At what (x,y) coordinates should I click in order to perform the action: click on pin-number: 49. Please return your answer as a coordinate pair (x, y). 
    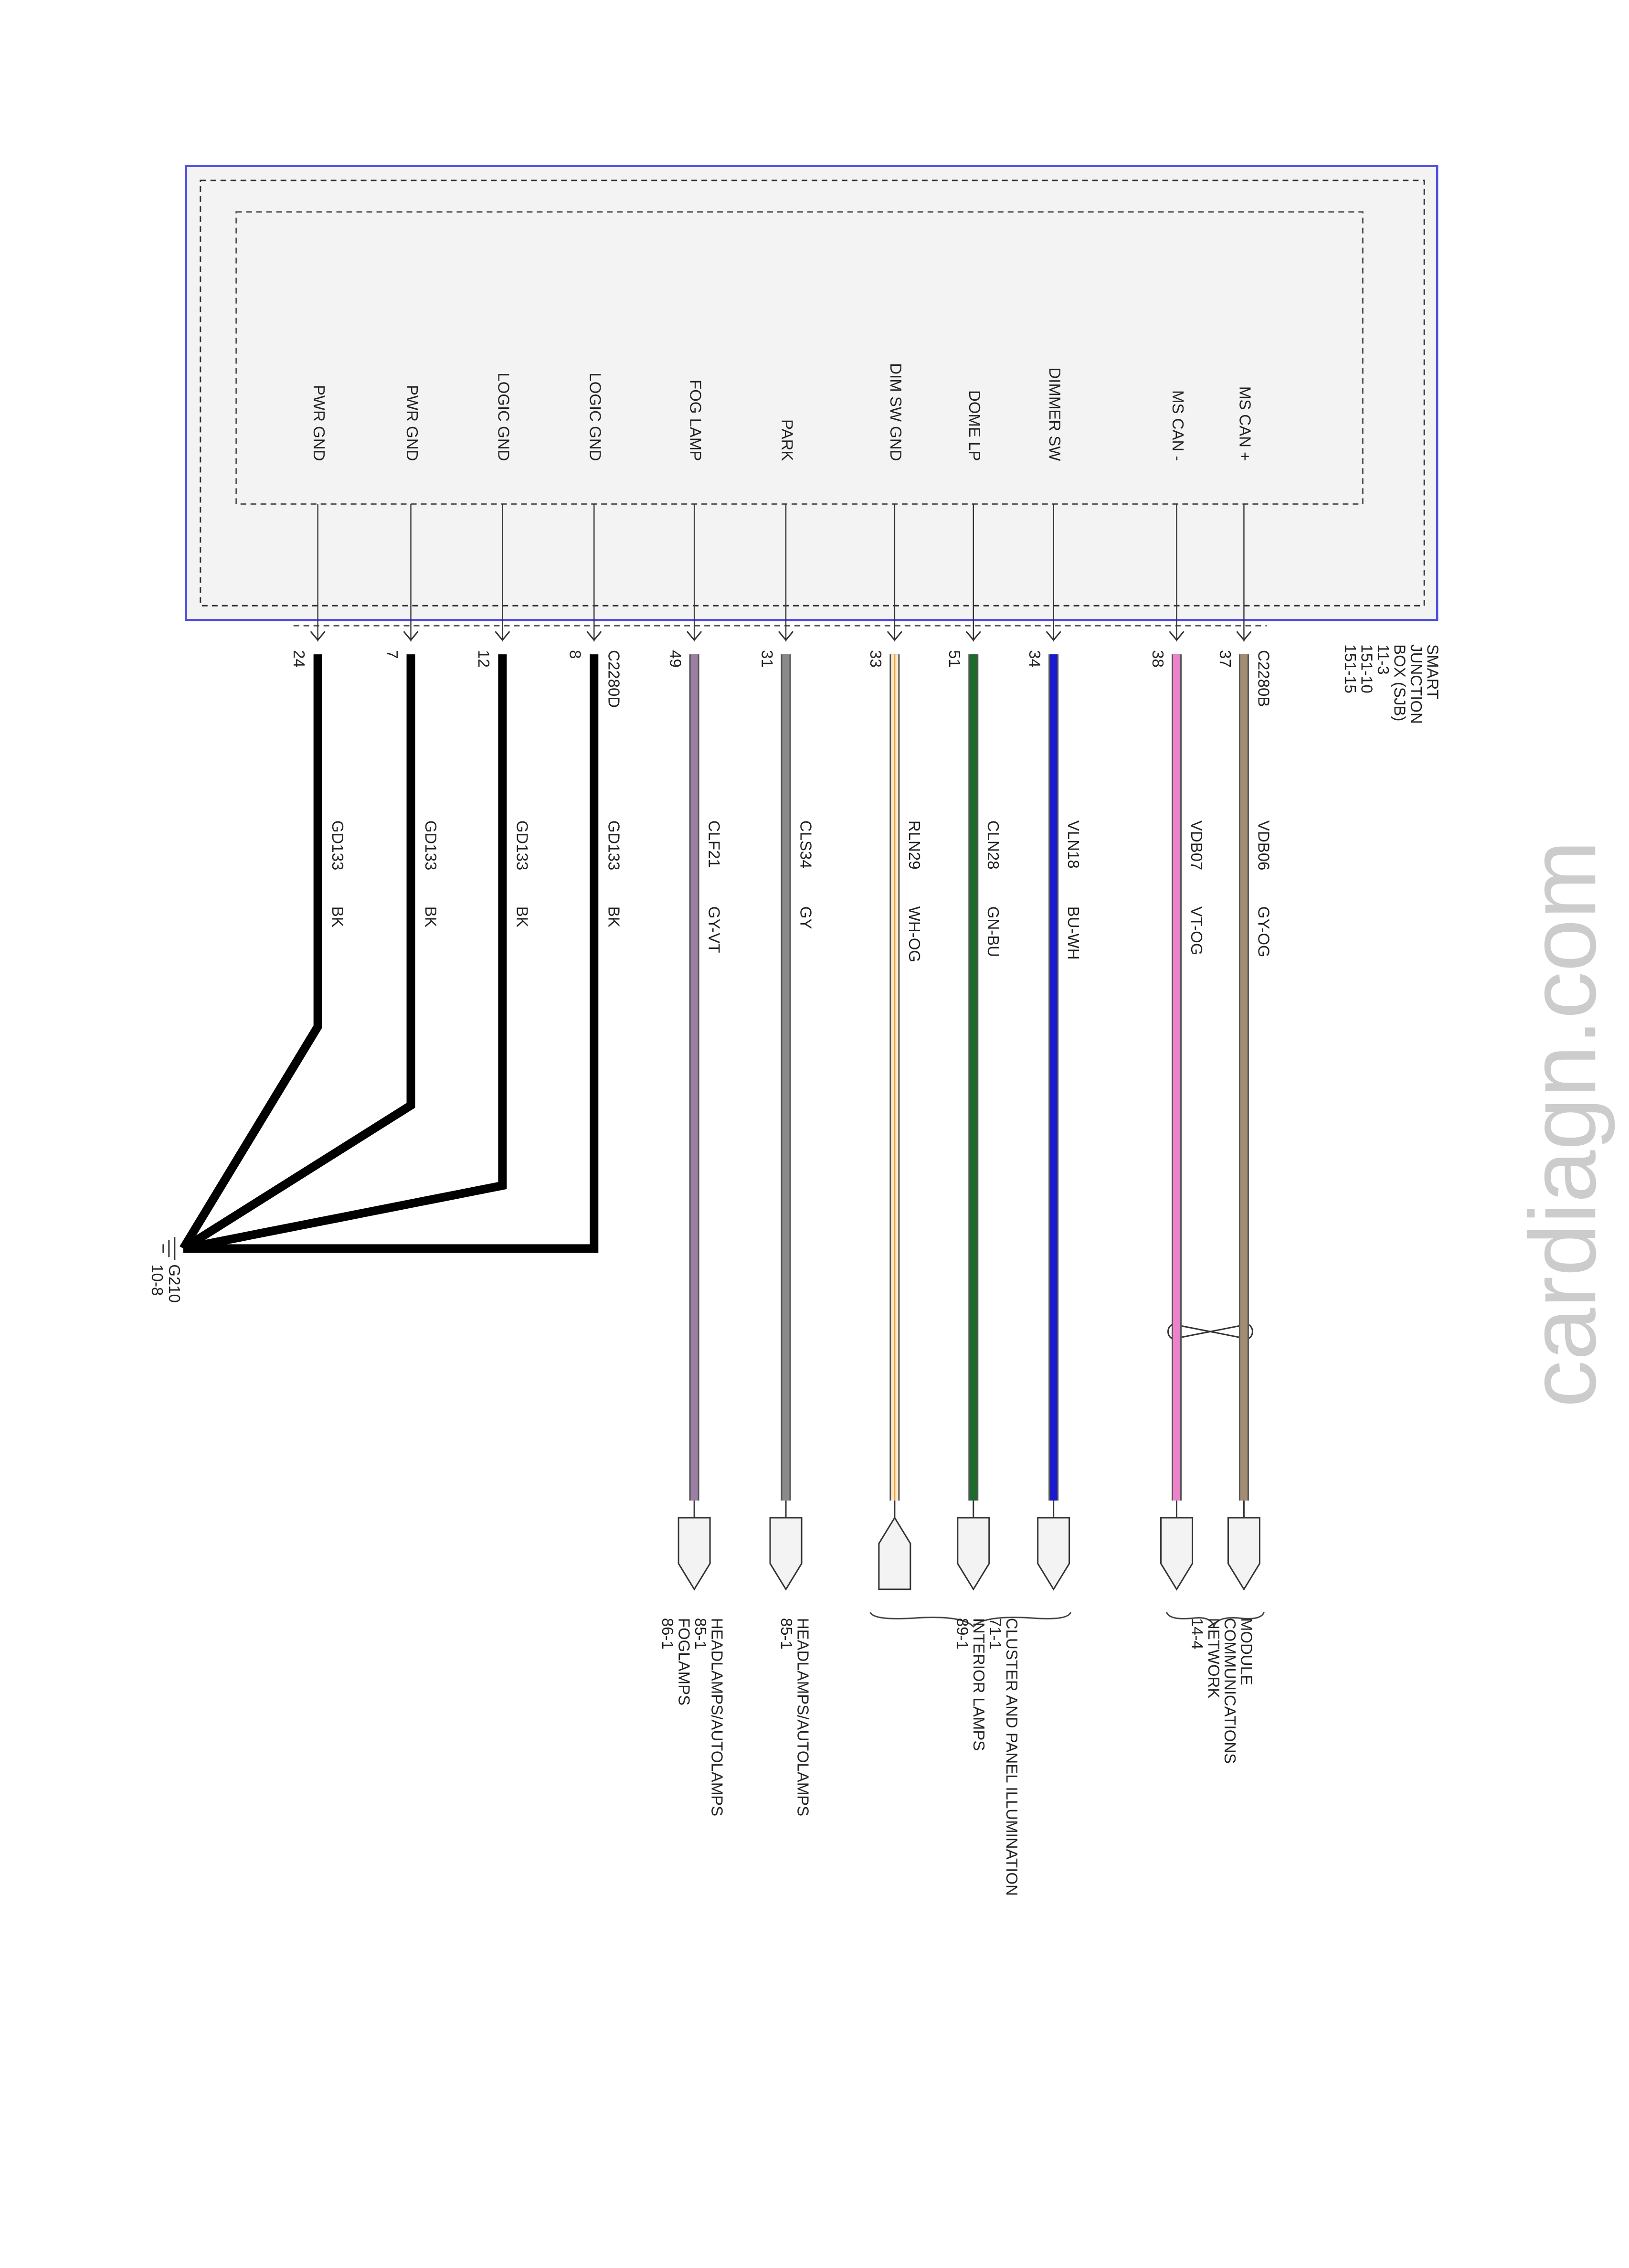
    Looking at the image, I should click on (675, 659).